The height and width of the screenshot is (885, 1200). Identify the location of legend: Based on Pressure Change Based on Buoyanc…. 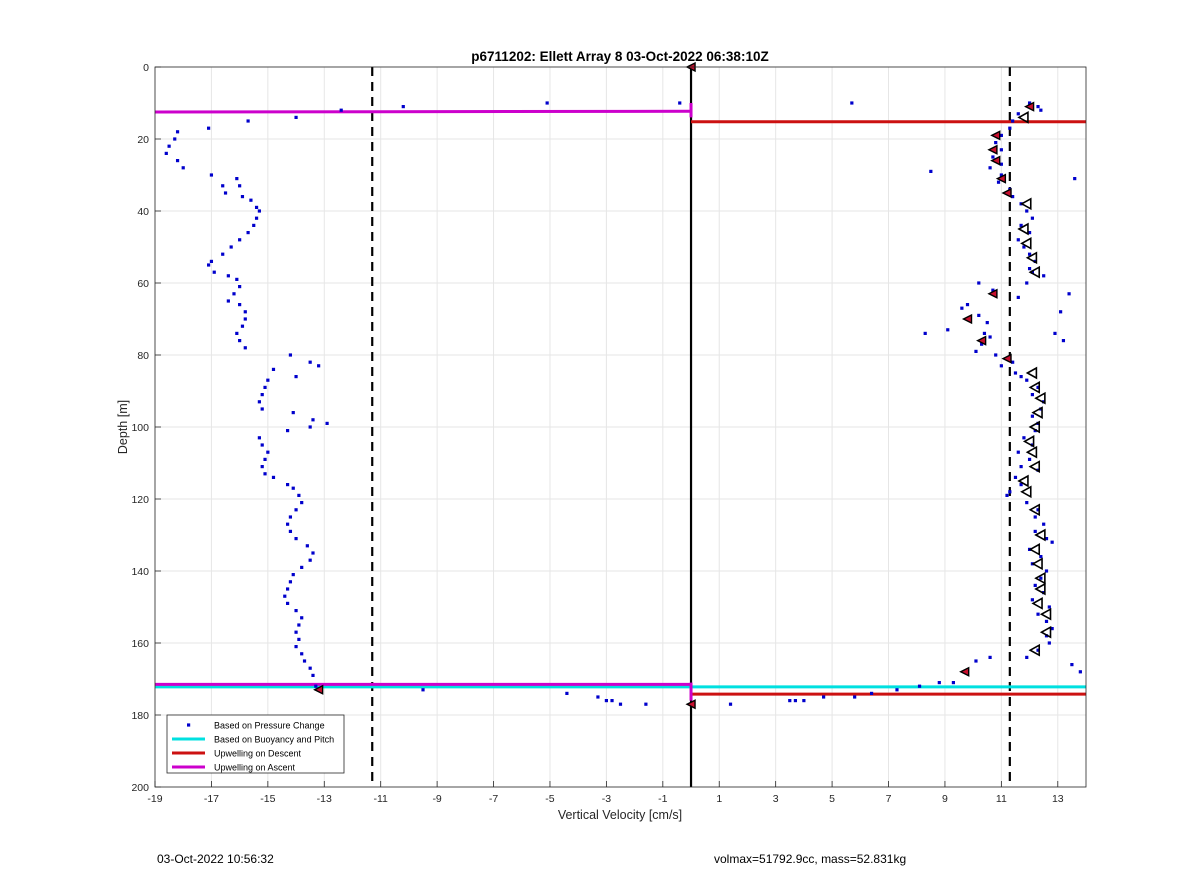
(255, 744).